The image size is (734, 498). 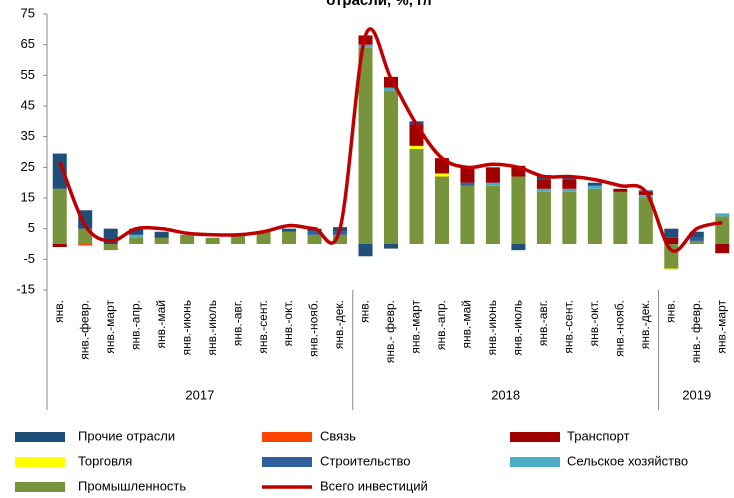 I want to click on y-tick-label: -5, so click(x=29, y=258).